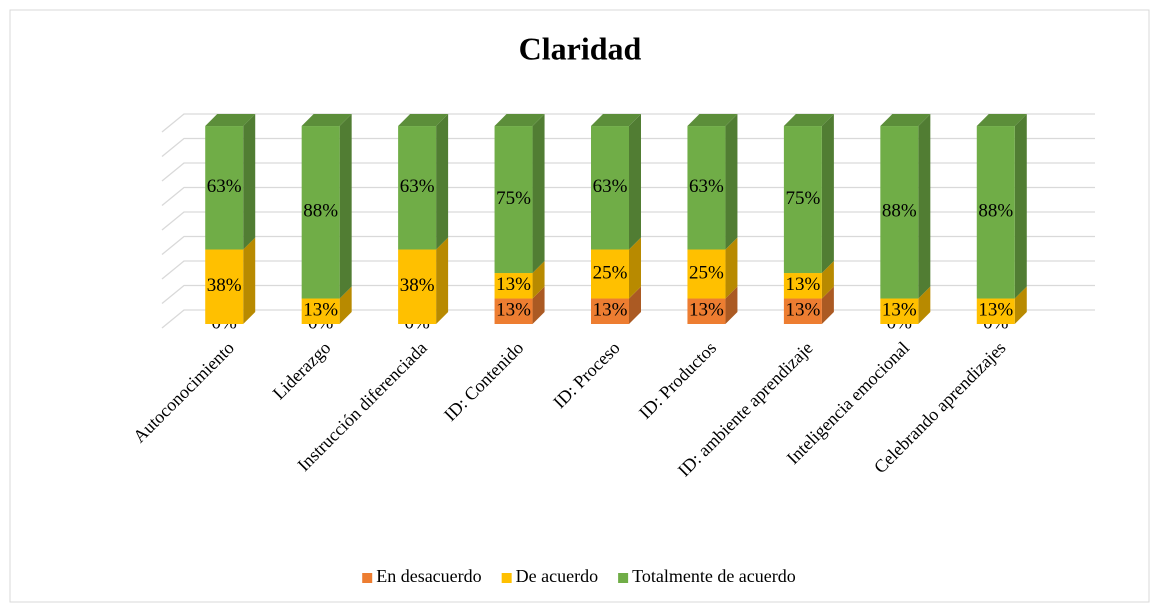 The height and width of the screenshot is (612, 1159). I want to click on legend-label: De acuerdo, so click(557, 576).